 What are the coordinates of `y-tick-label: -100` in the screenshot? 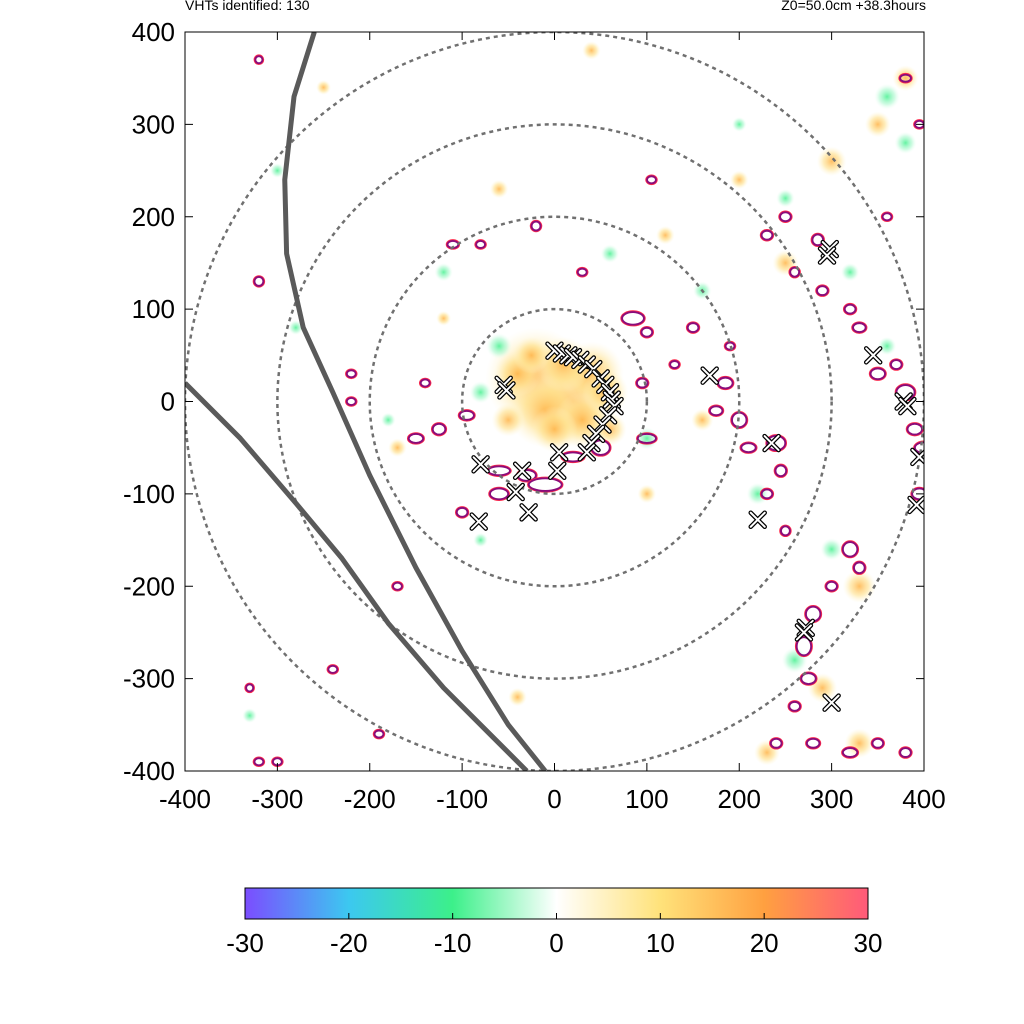 It's located at (149, 494).